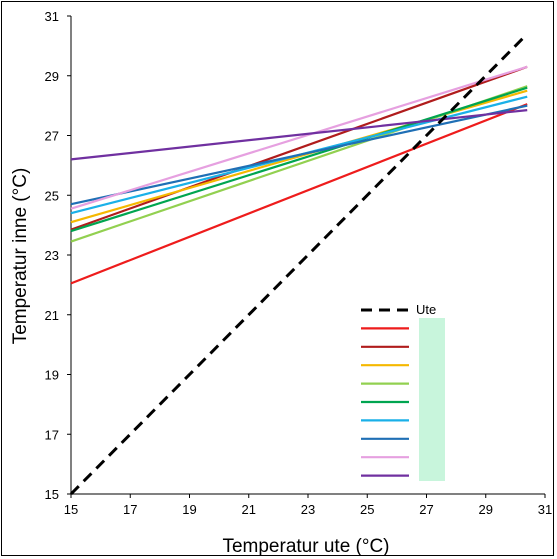 Image resolution: width=557 pixels, height=559 pixels. I want to click on x-tick-label: 27, so click(426, 509).